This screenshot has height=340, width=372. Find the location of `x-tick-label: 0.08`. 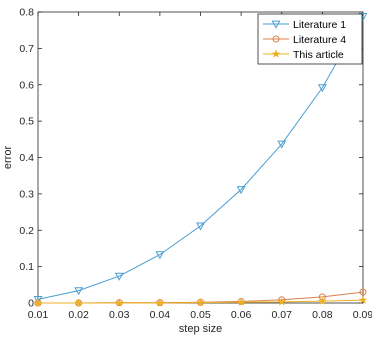

x-tick-label: 0.08 is located at coordinates (322, 315).